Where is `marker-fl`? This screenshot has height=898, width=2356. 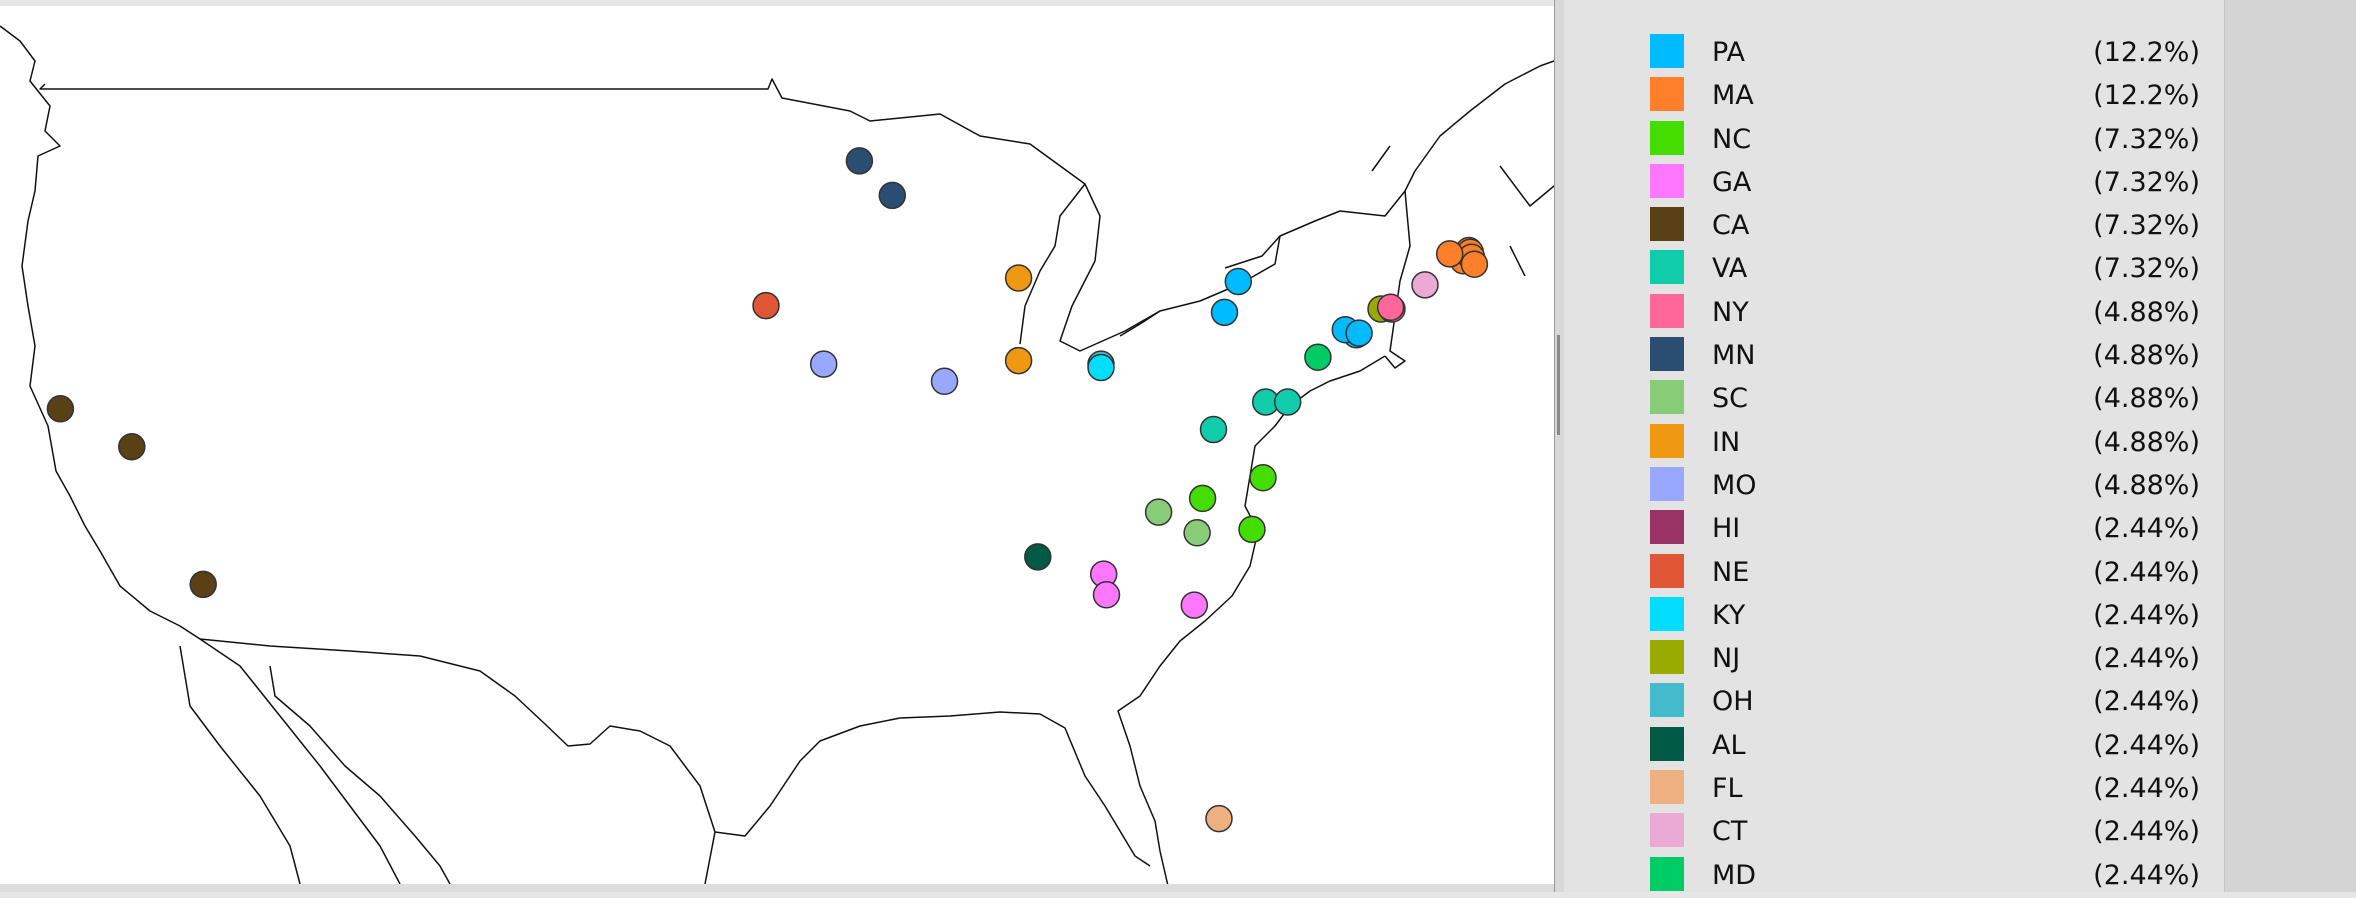
marker-fl is located at coordinates (1219, 818).